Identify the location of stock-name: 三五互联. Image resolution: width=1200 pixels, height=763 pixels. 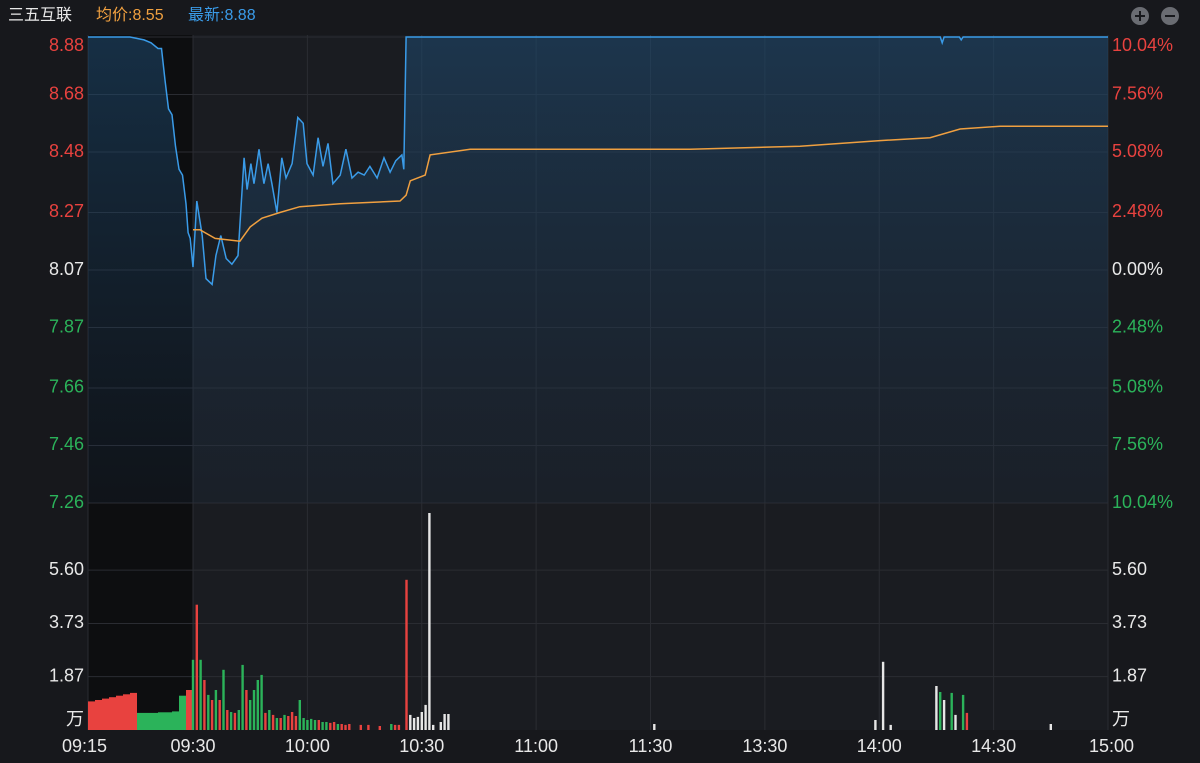
(40, 15).